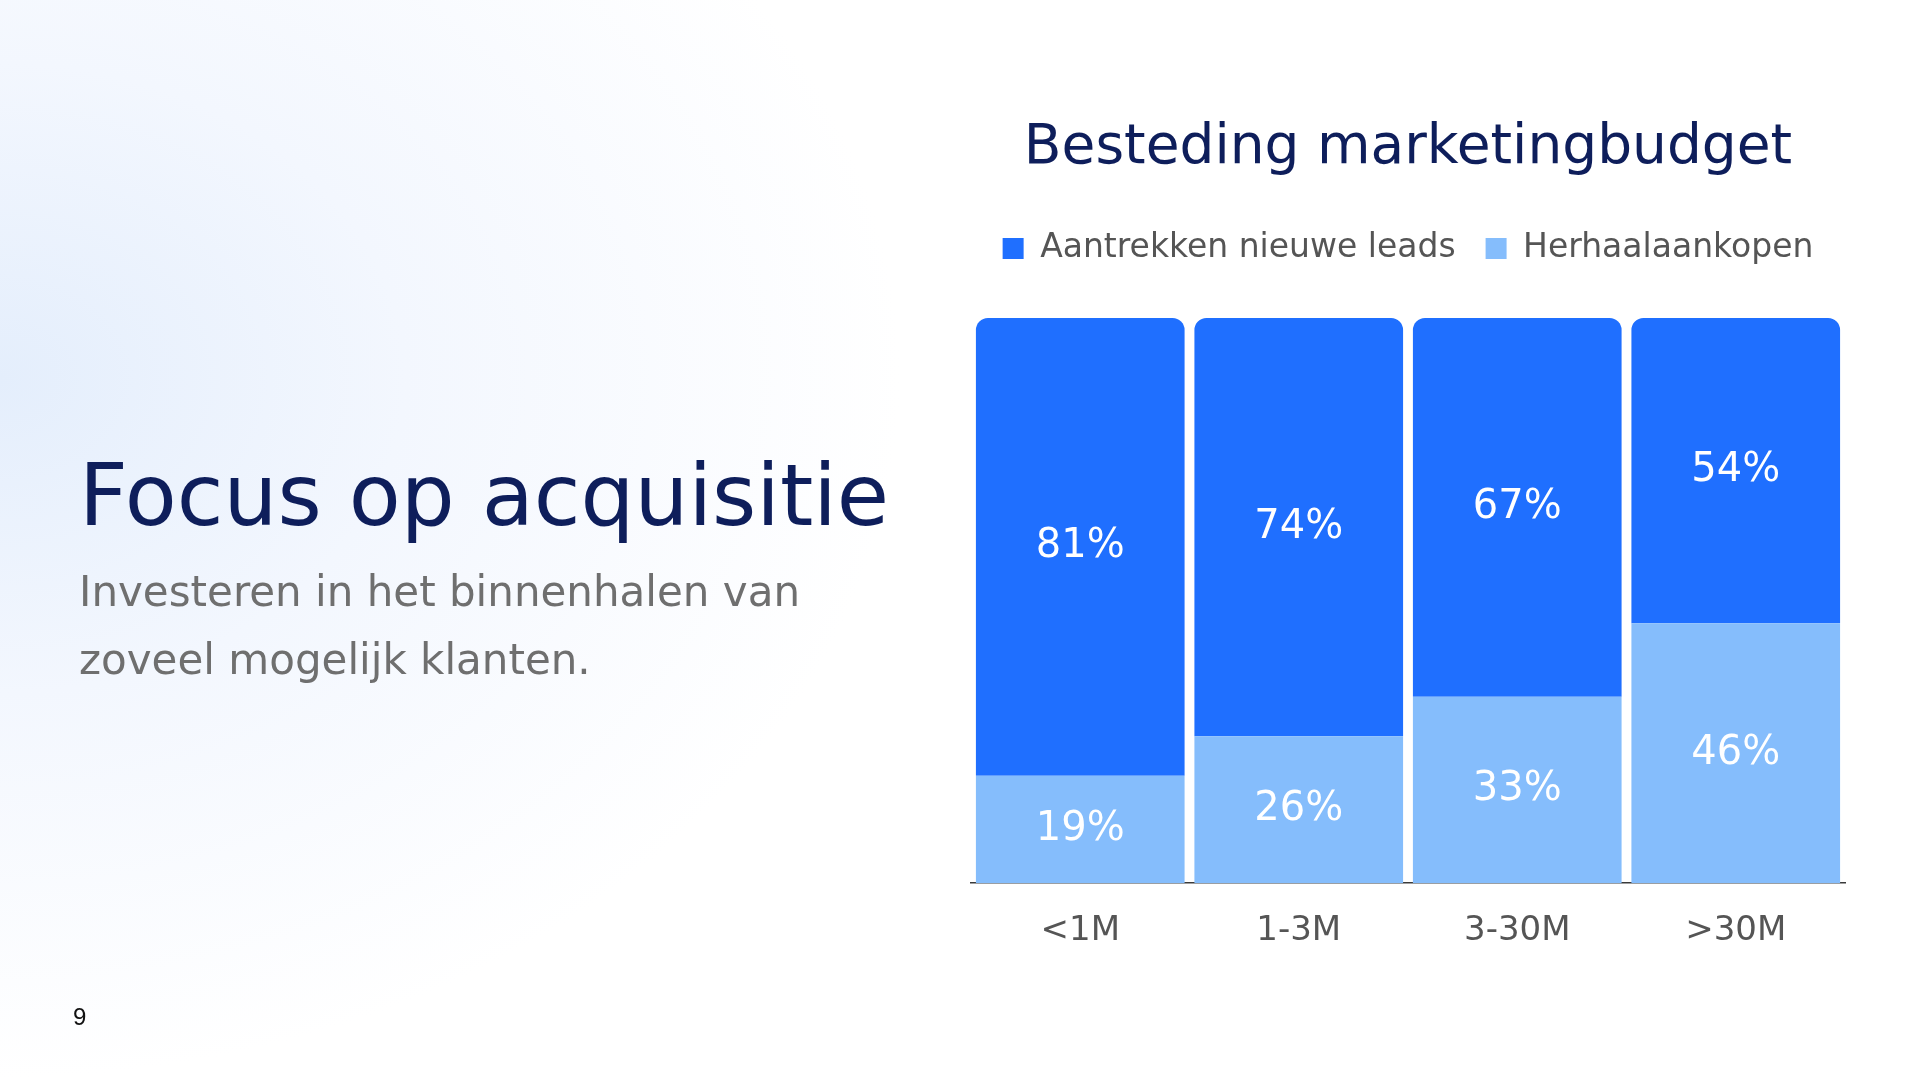 This screenshot has height=1080, width=1920. Describe the element at coordinates (1517, 503) in the screenshot. I see `data-label: 67%` at that location.